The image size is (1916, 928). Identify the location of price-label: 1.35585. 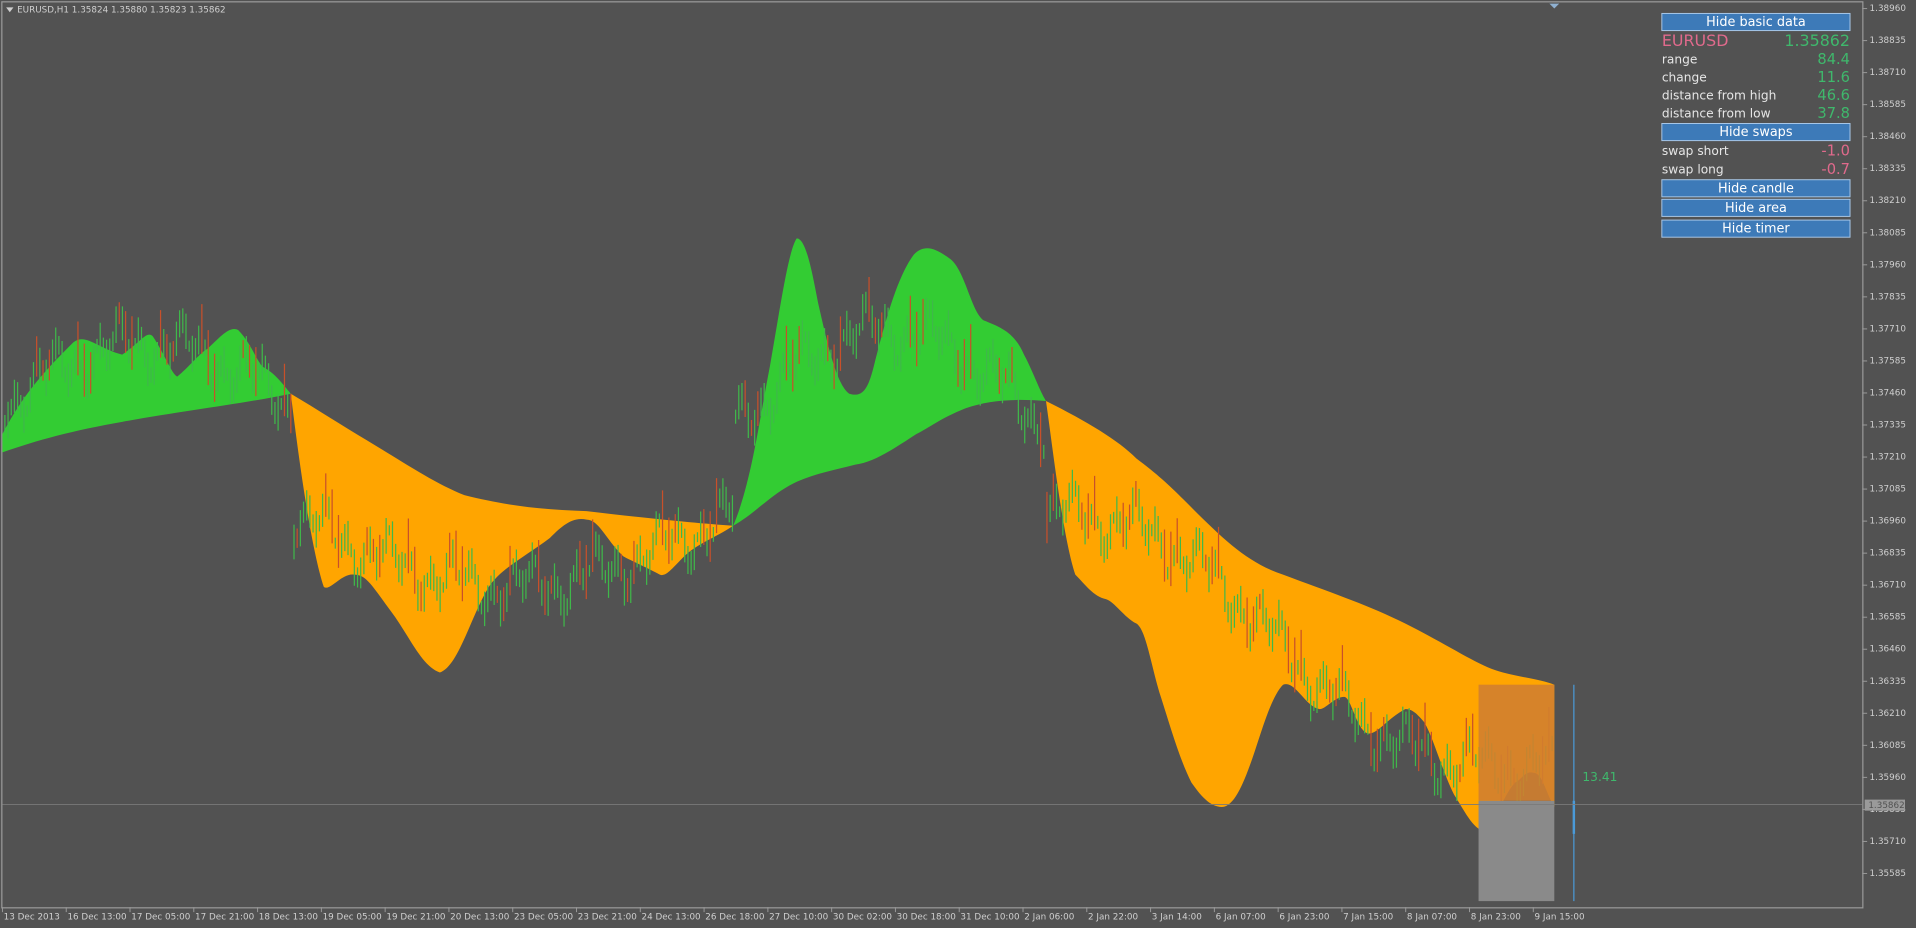
(1888, 874).